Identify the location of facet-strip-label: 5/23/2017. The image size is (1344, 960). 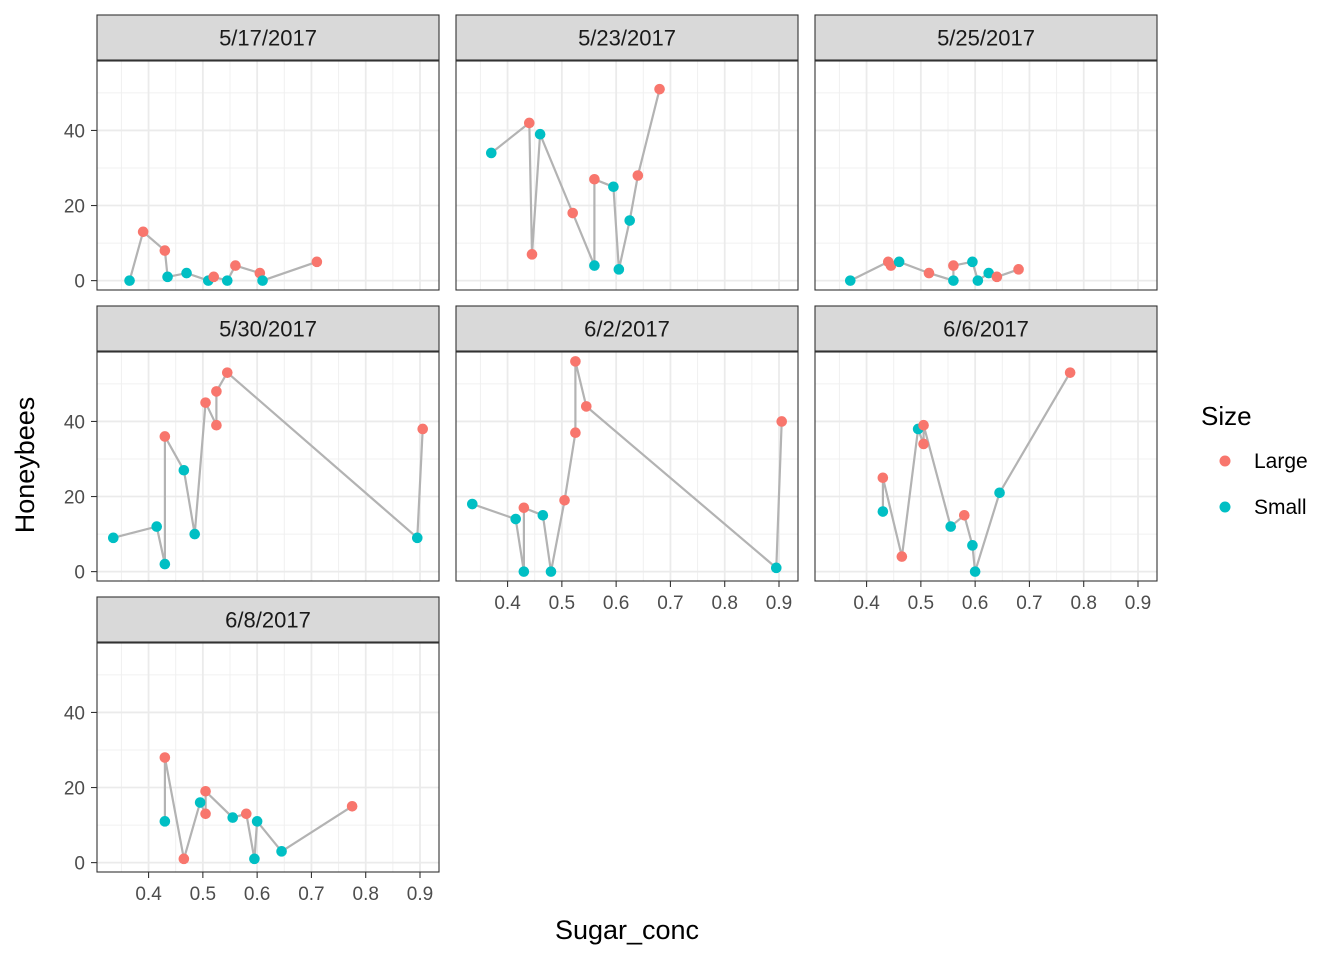
(627, 38).